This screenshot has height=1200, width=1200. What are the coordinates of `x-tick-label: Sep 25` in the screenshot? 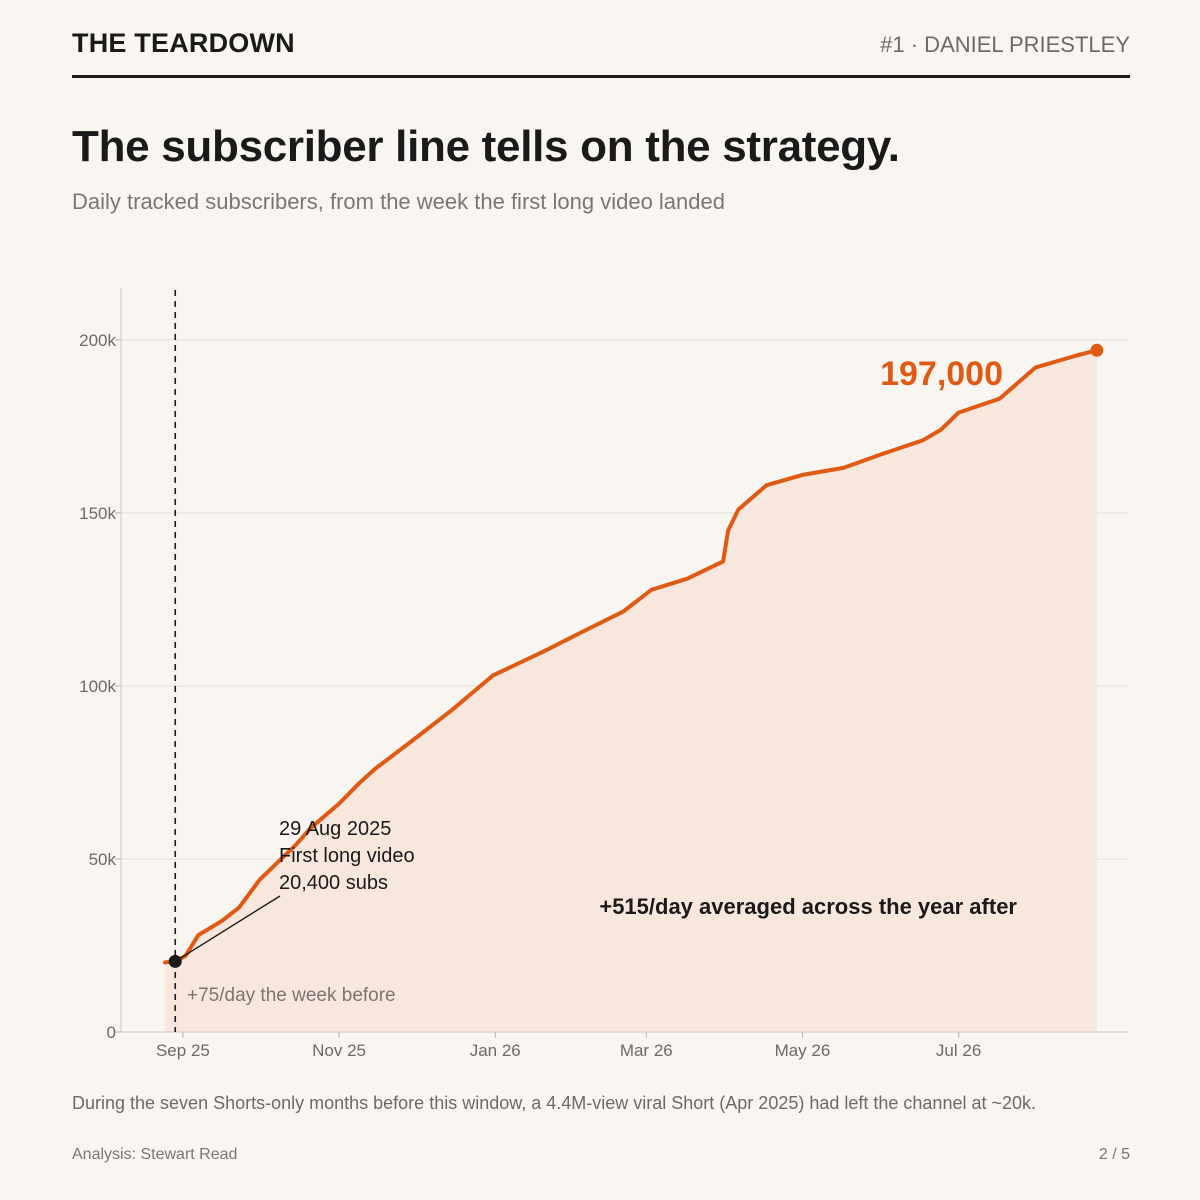 It's located at (183, 1050).